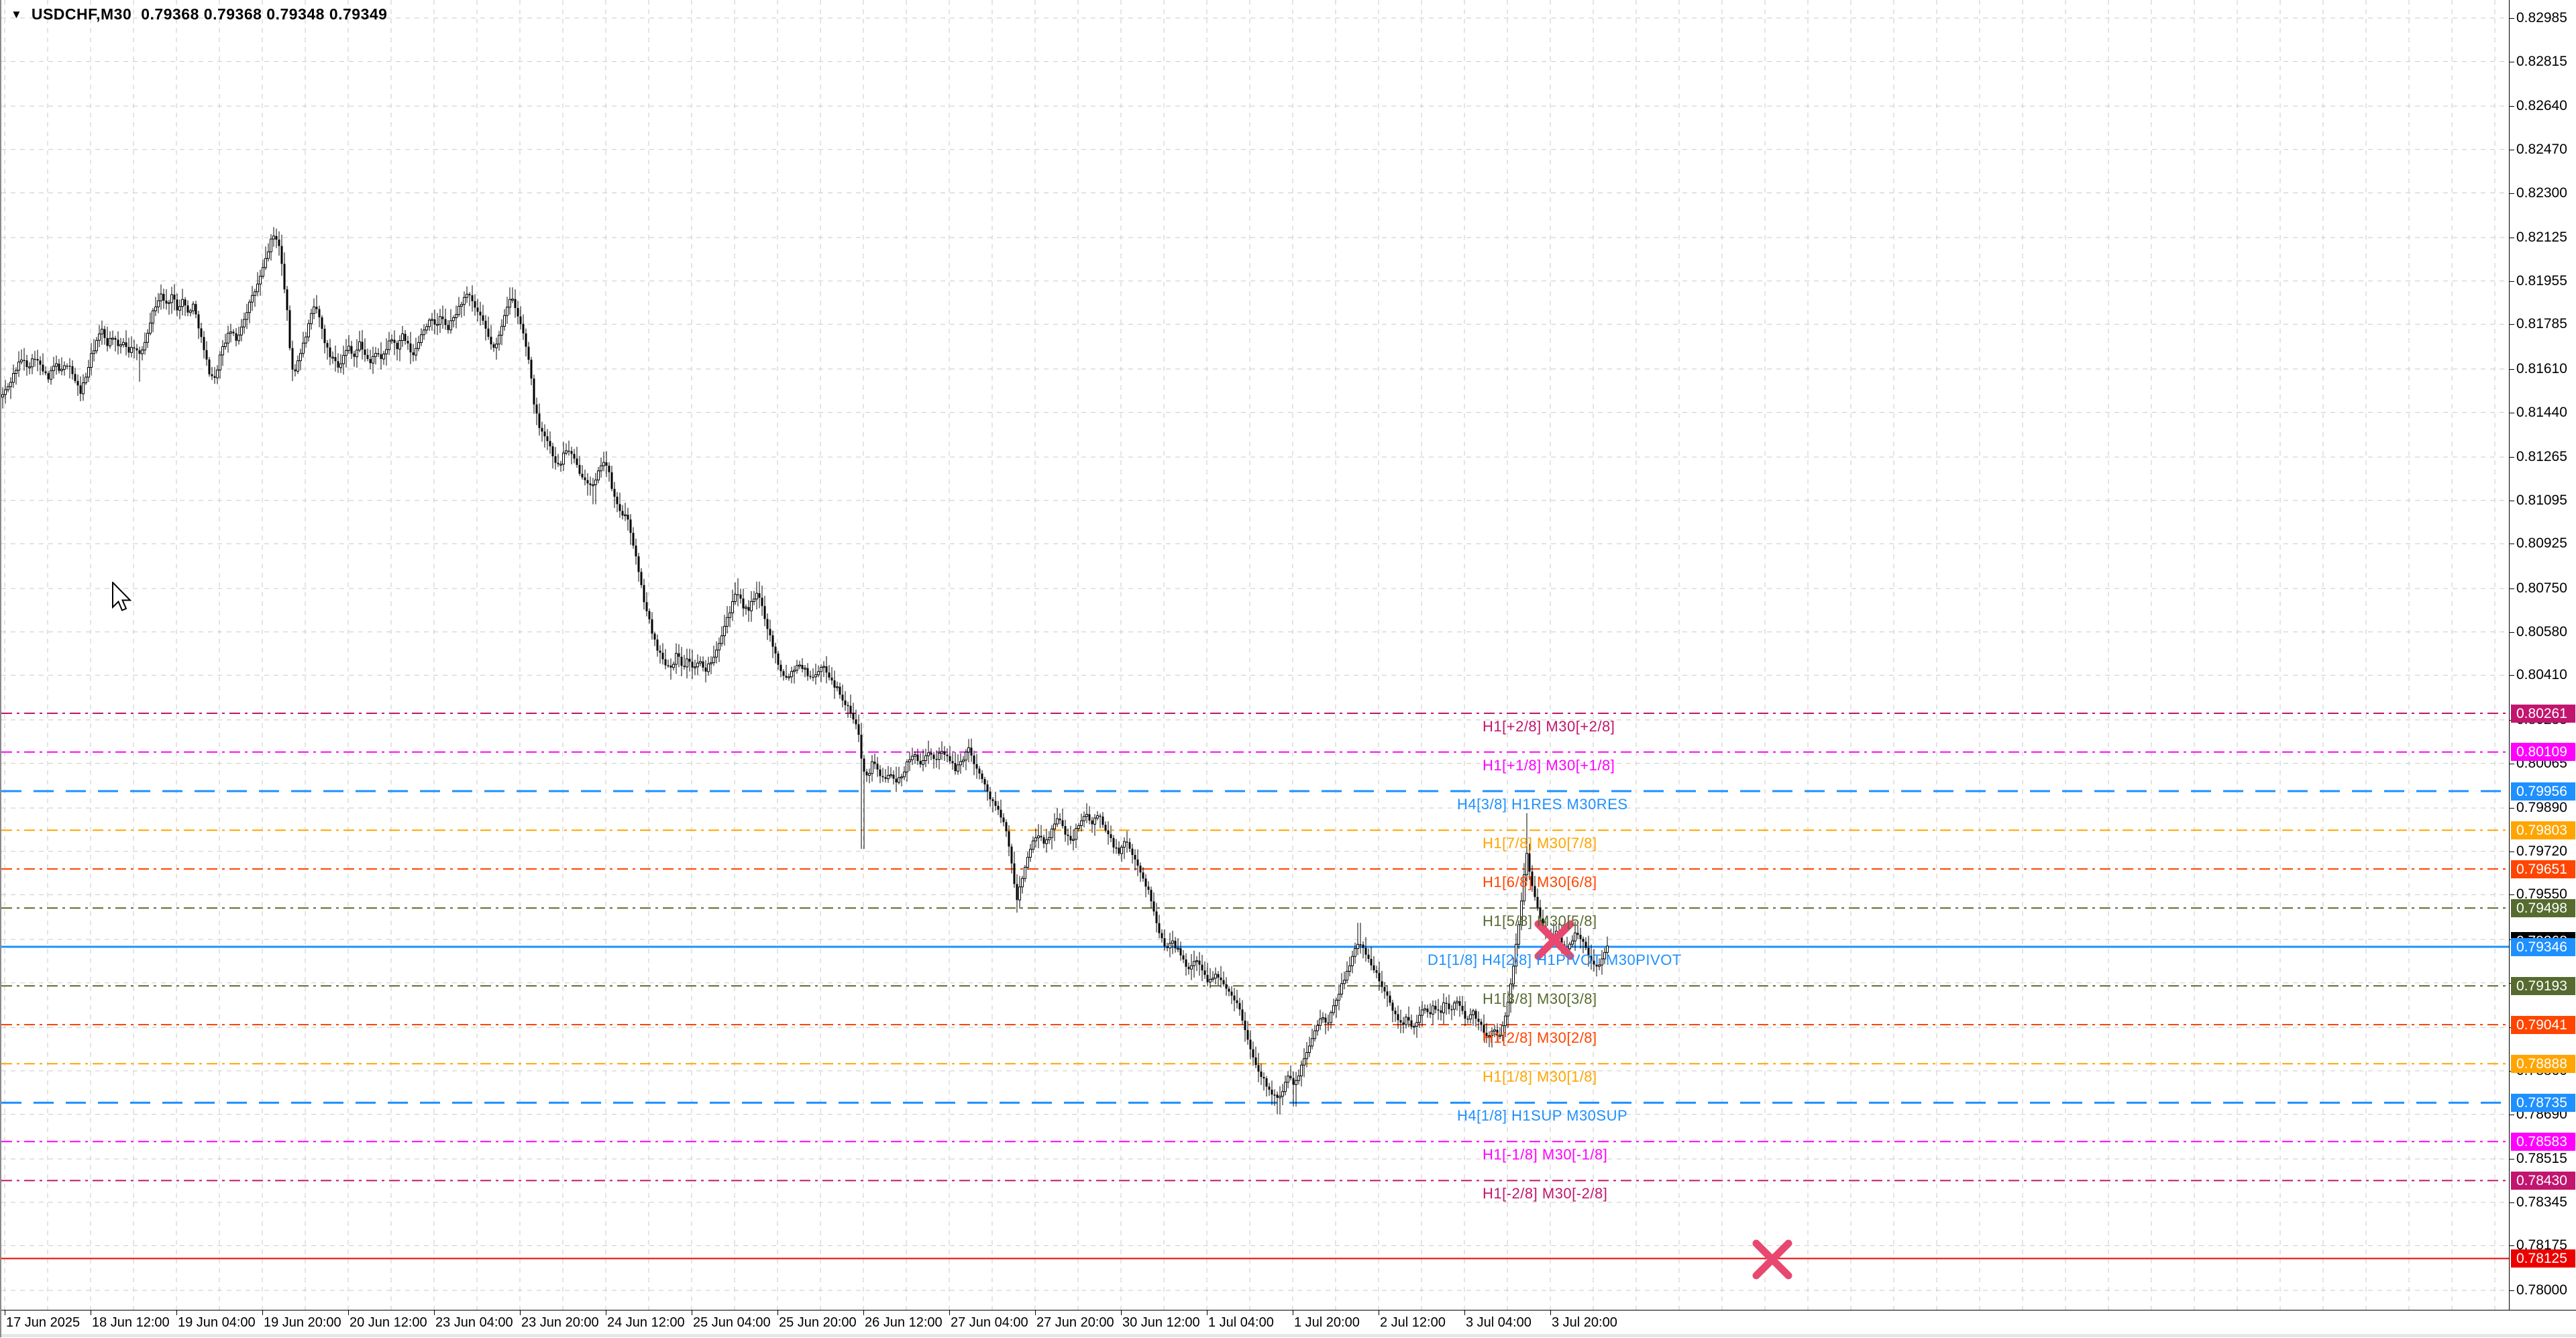 This screenshot has width=2576, height=1338. Describe the element at coordinates (2541, 61) in the screenshot. I see `price-axis-label: 0.82815` at that location.